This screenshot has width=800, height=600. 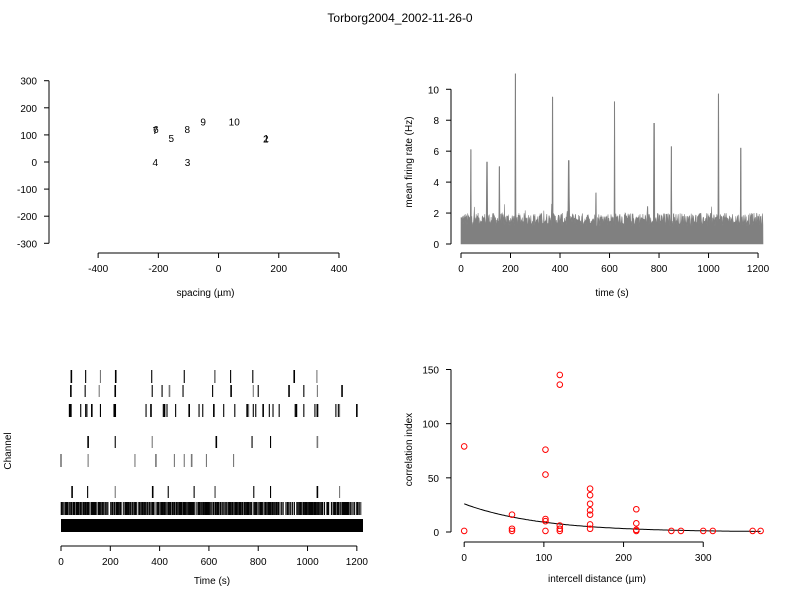 I want to click on electrode-label: 3, so click(x=188, y=163).